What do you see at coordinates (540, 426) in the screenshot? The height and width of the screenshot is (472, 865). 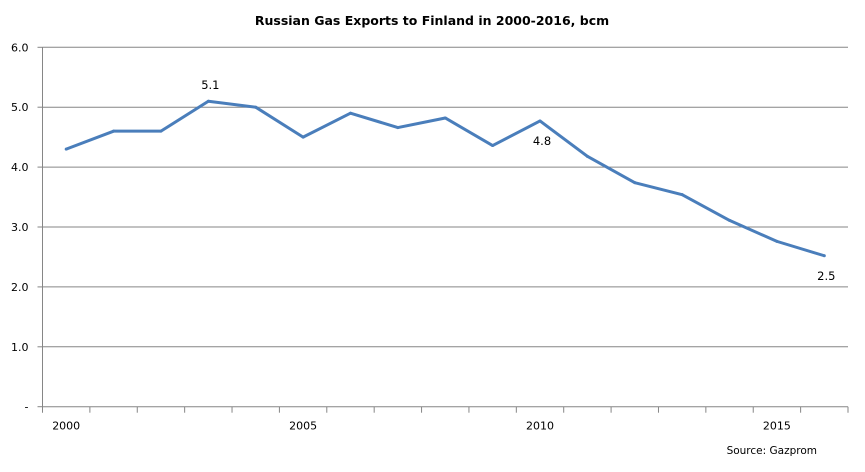 I see `x-tick-label: 2010` at bounding box center [540, 426].